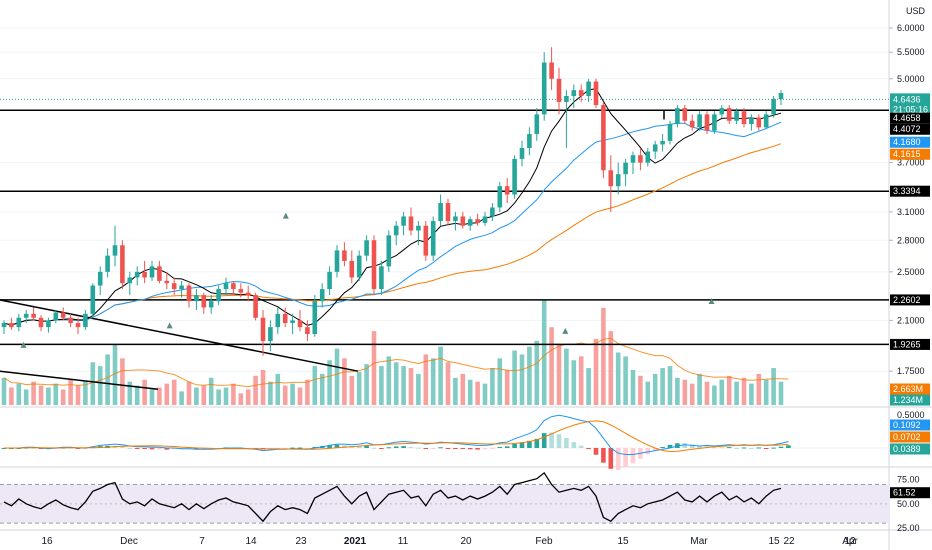  What do you see at coordinates (396, 442) in the screenshot?
I see `macd-panel` at bounding box center [396, 442].